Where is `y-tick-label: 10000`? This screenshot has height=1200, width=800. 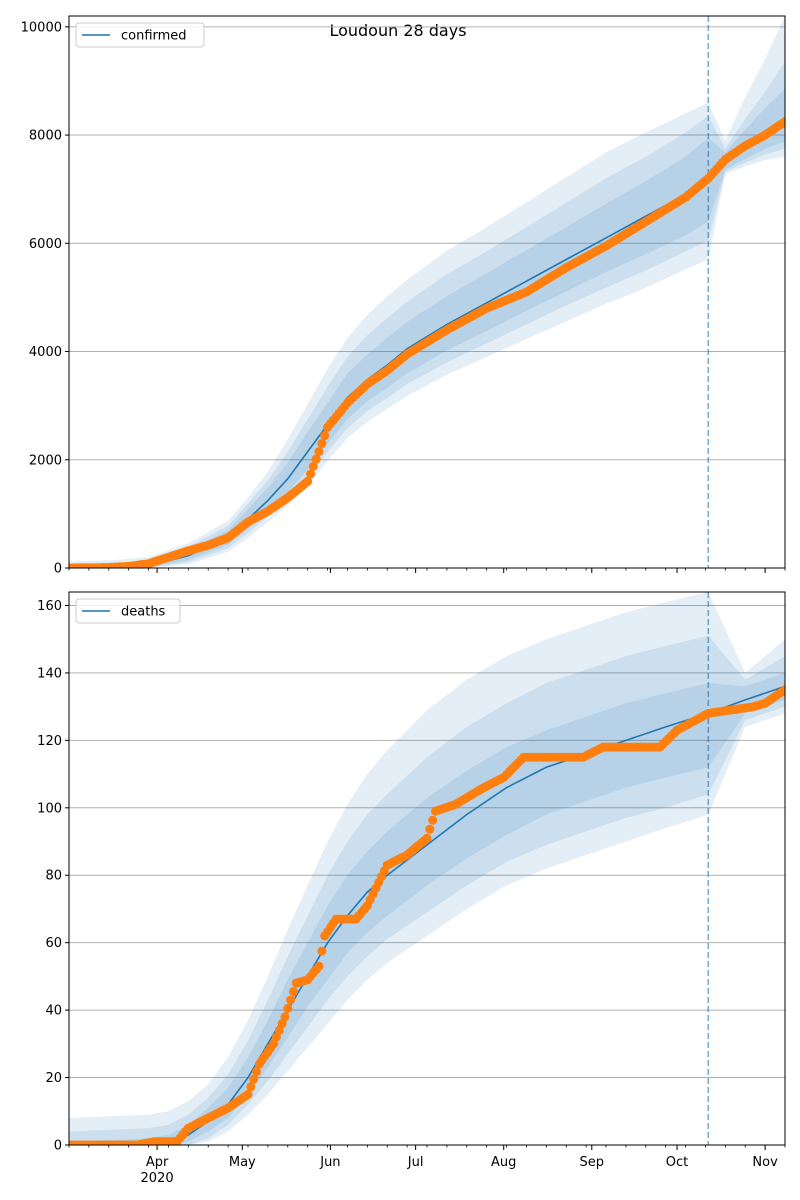
y-tick-label: 10000 is located at coordinates (41, 27).